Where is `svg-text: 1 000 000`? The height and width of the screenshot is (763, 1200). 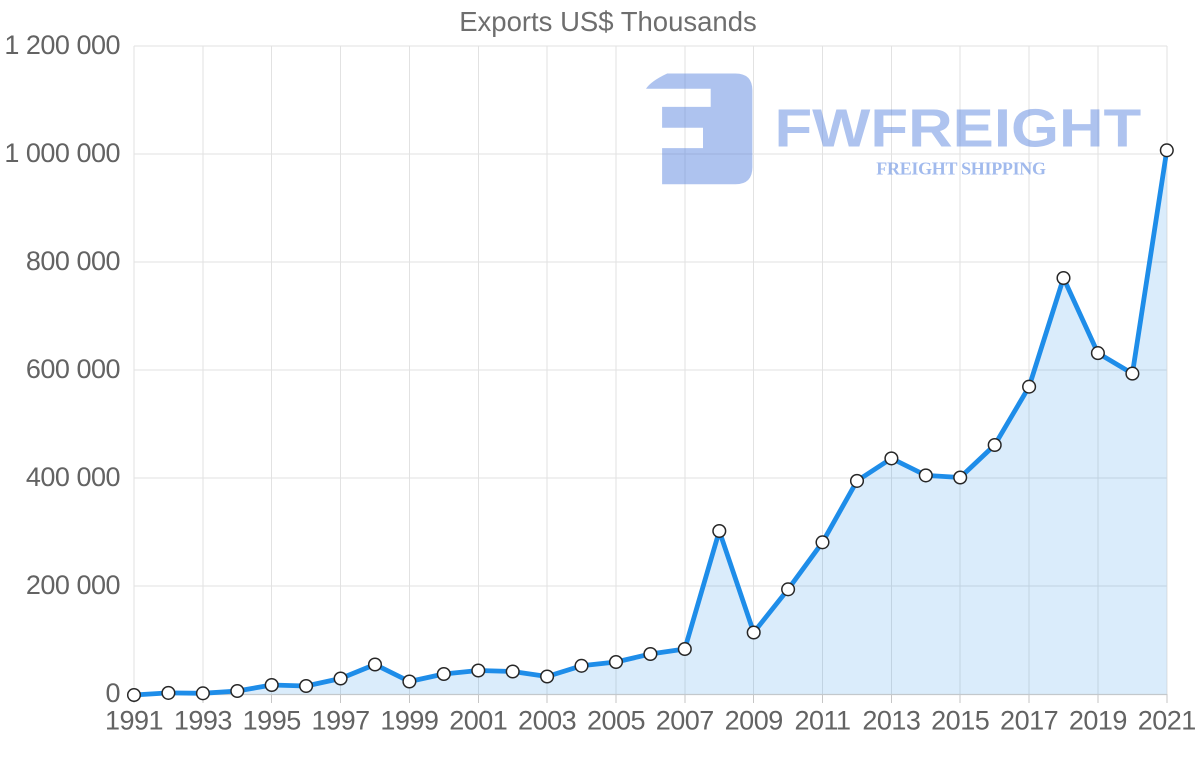
svg-text: 1 000 000 is located at coordinates (62, 153).